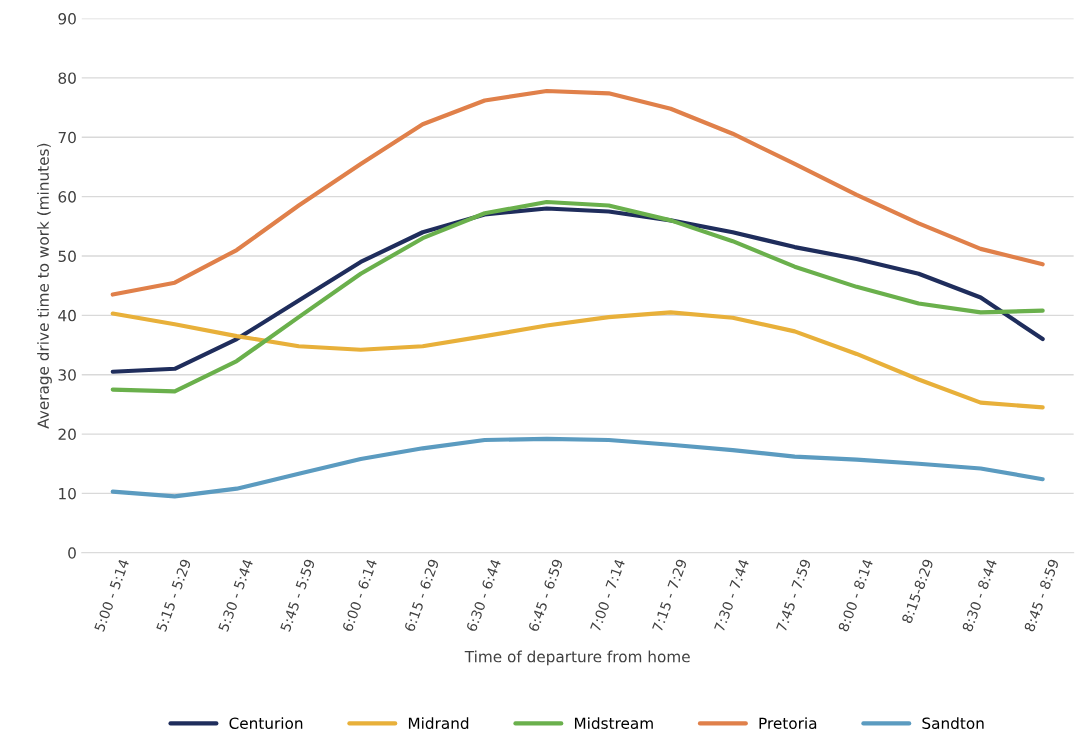 The width and height of the screenshot is (1090, 742). What do you see at coordinates (235, 595) in the screenshot?
I see `x-tick-label: 5:30 - 5:44` at bounding box center [235, 595].